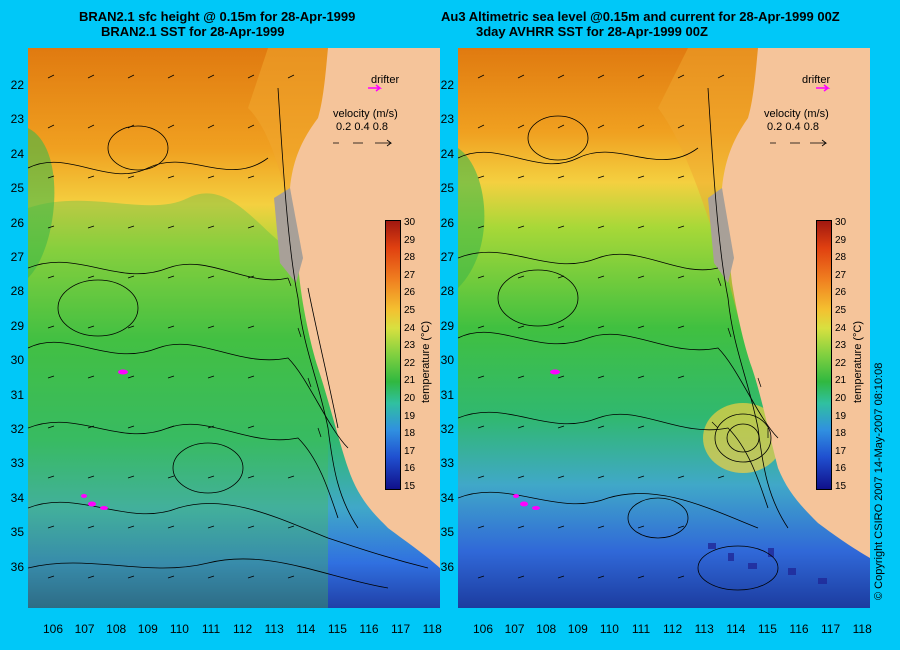 Image resolution: width=900 pixels, height=650 pixels. What do you see at coordinates (362, 127) in the screenshot?
I see `left-velocity-scale: 0.2 0.4 0.8` at bounding box center [362, 127].